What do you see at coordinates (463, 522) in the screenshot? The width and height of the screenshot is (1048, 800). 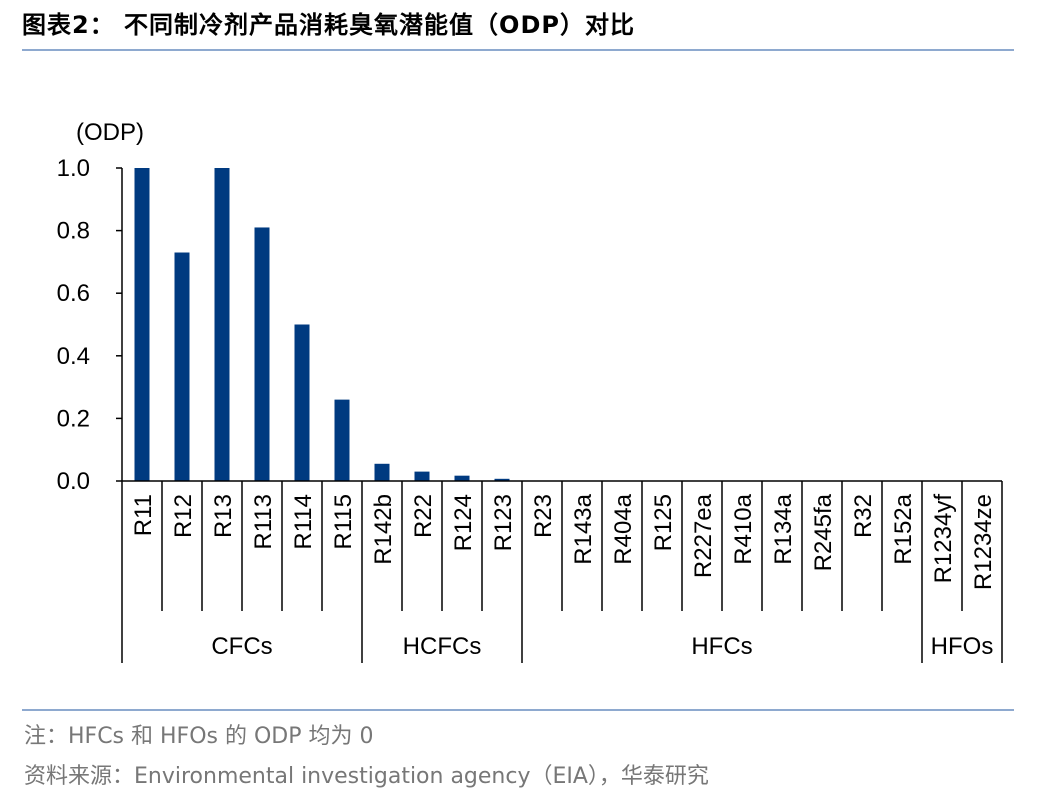 I see `category-label-R124: R124` at bounding box center [463, 522].